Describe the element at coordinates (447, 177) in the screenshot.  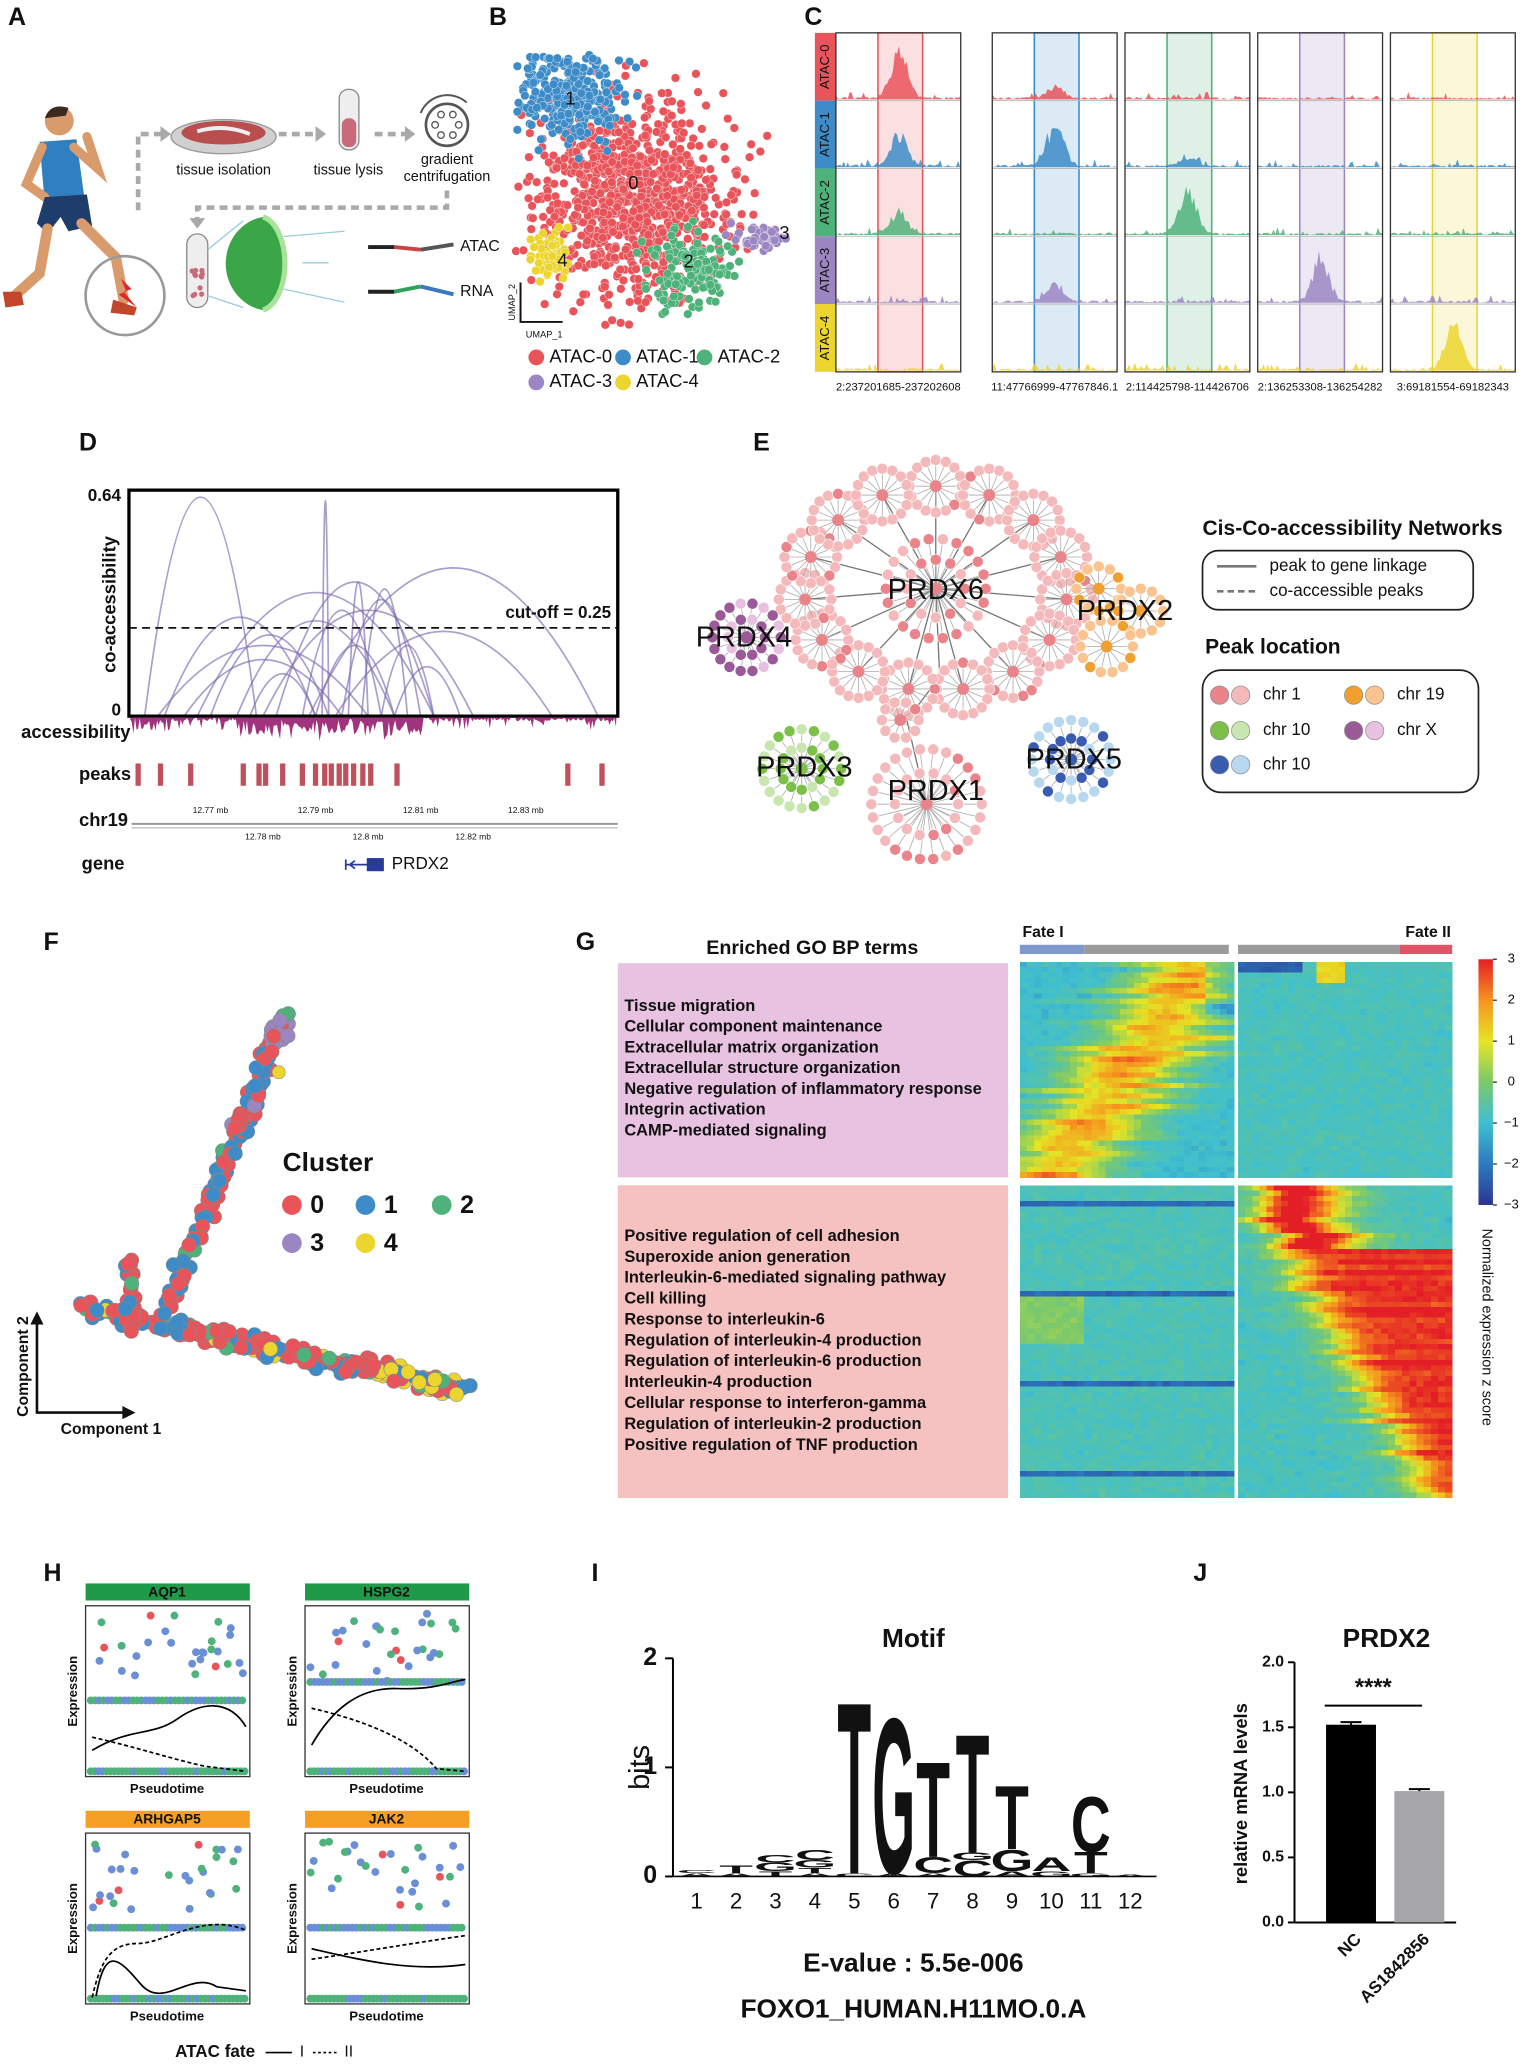
I see `step-label: centrifugation` at that location.